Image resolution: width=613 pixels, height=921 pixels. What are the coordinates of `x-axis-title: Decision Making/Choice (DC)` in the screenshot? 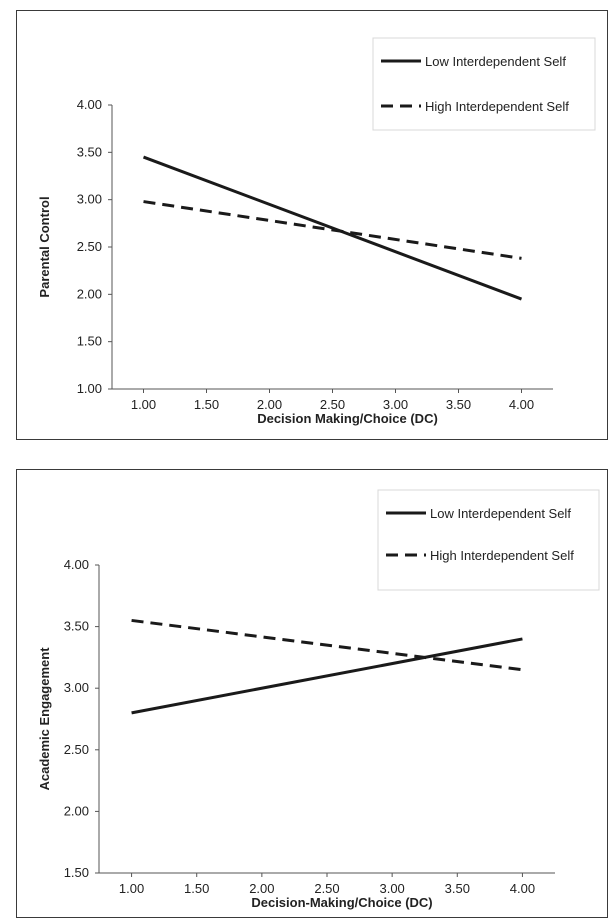 It's located at (347, 418).